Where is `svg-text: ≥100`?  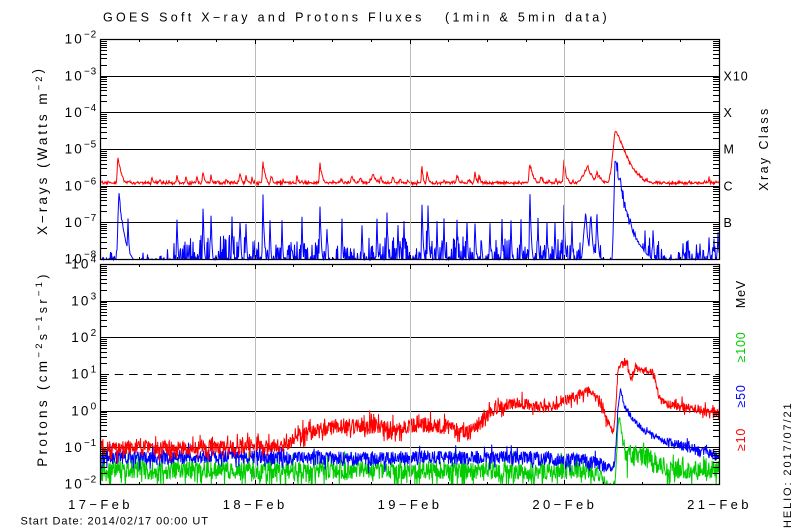
svg-text: ≥100 is located at coordinates (741, 347).